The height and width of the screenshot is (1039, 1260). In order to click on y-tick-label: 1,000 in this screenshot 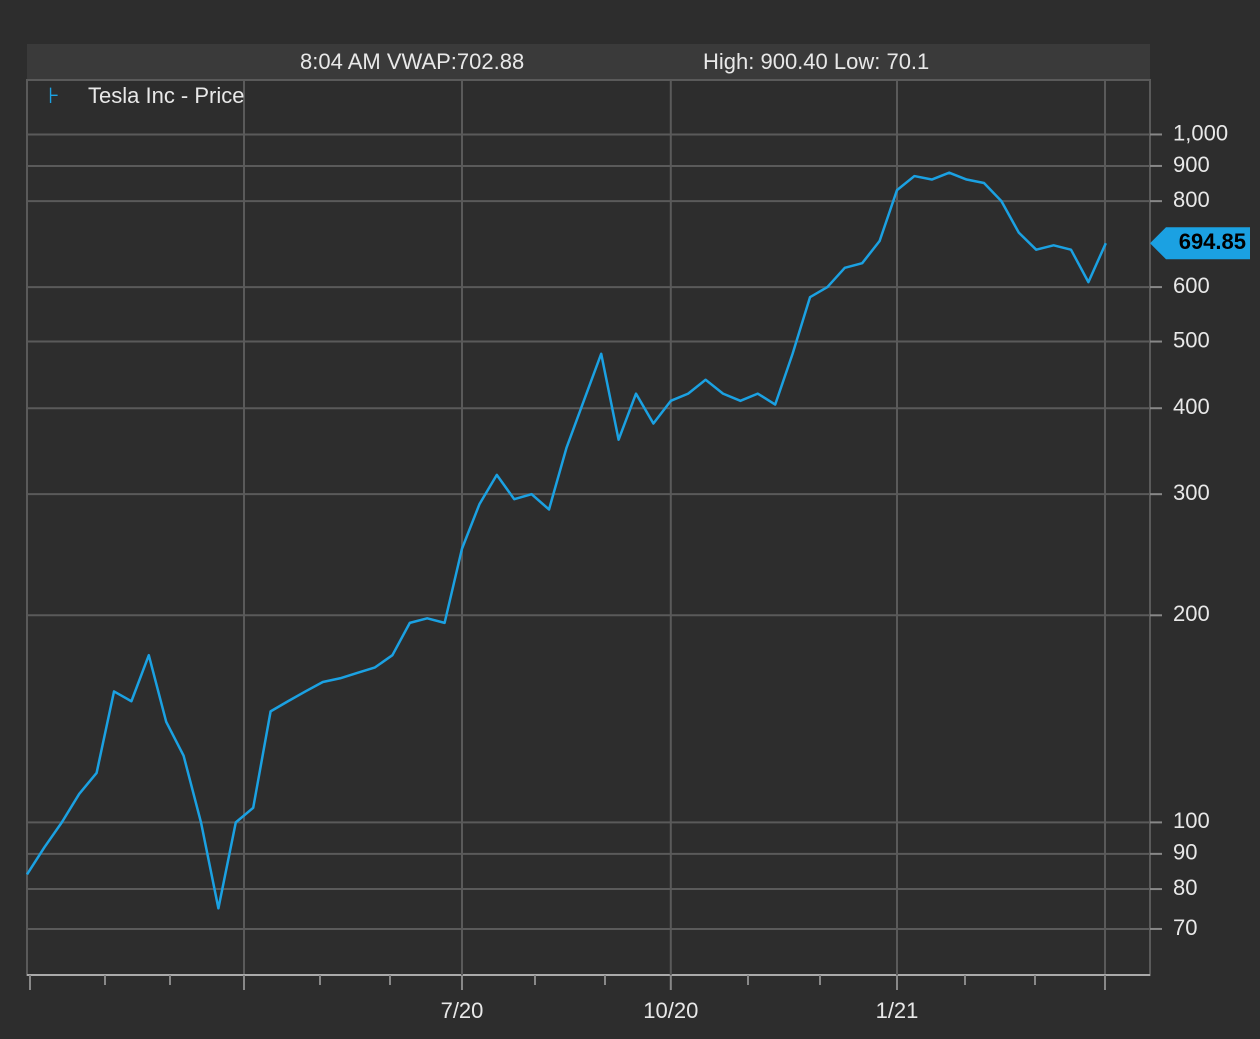, I will do `click(1200, 132)`.